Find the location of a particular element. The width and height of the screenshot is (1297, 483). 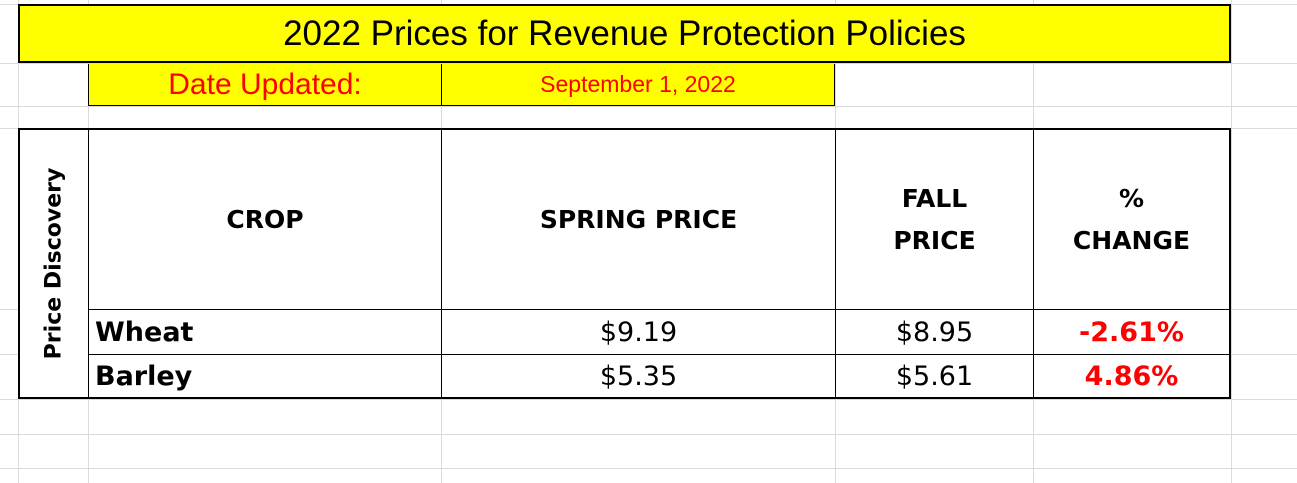

date-label-cell: Date Updated: is located at coordinates (264, 85).